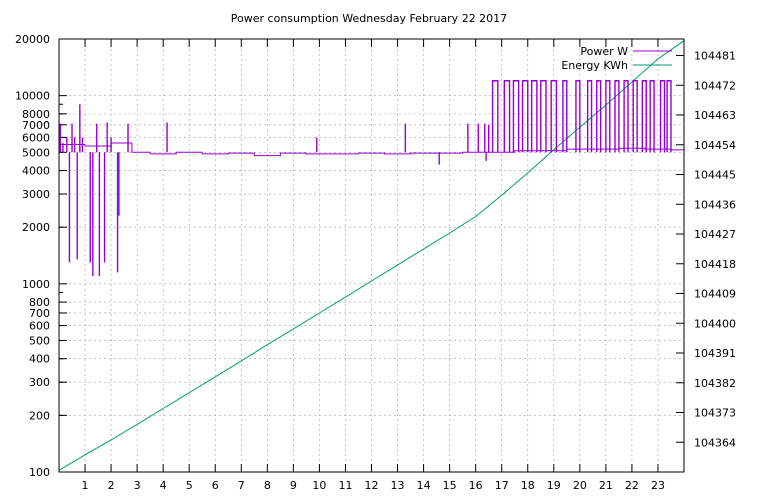 The width and height of the screenshot is (768, 500). I want to click on right-tick-label: 104445, so click(715, 175).